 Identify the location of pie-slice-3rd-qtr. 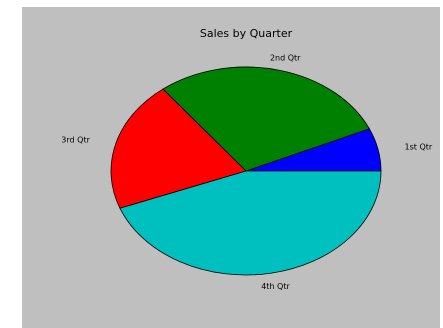
(178, 148).